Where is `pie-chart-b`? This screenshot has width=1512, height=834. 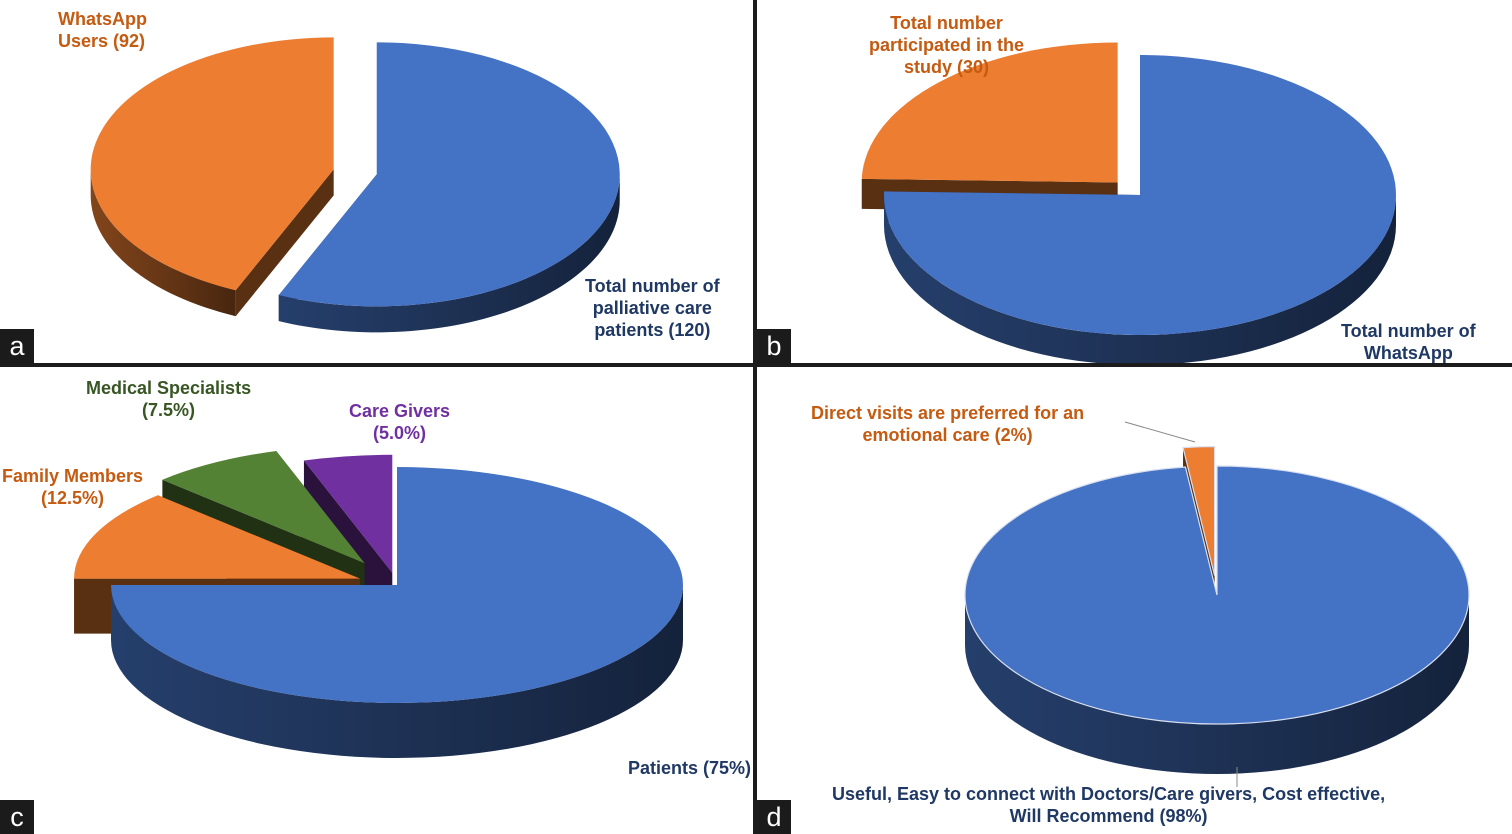 pie-chart-b is located at coordinates (1128, 202).